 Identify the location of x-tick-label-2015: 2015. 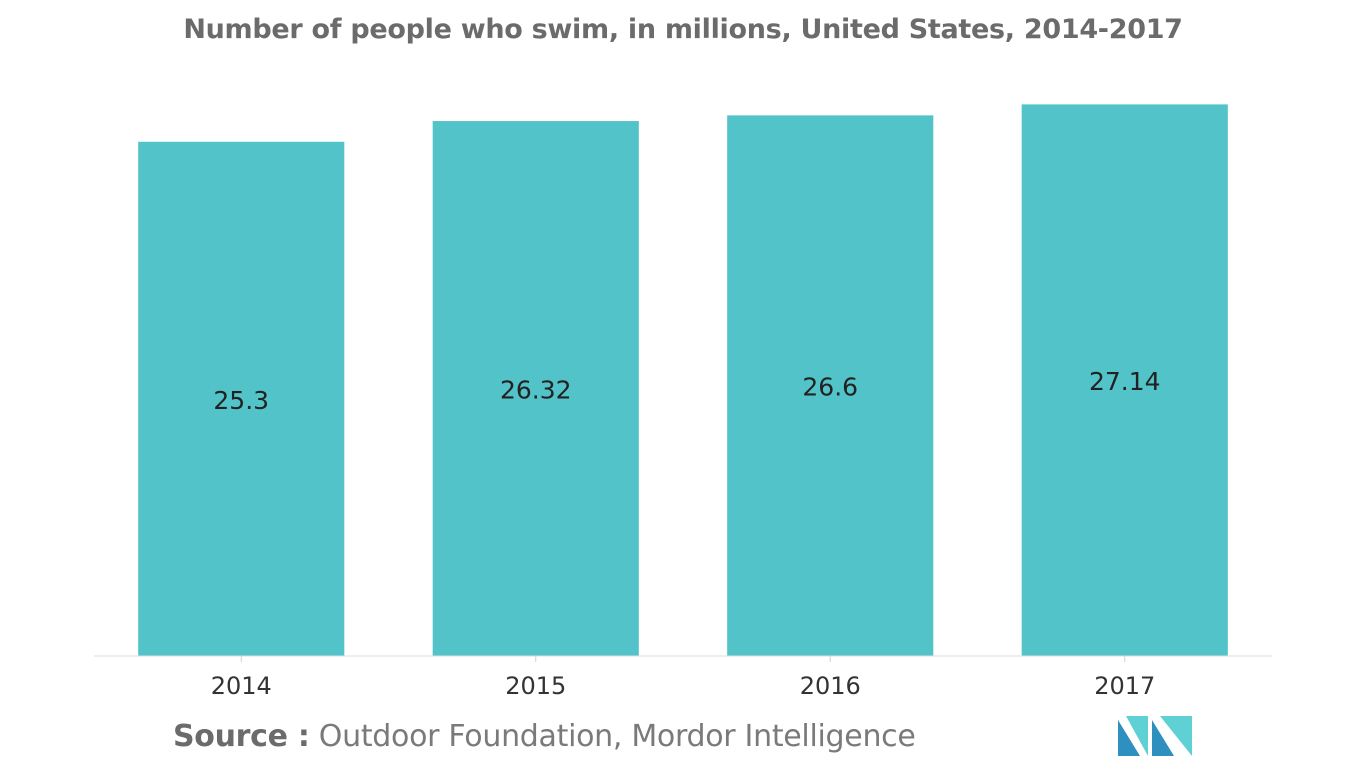
(535, 686).